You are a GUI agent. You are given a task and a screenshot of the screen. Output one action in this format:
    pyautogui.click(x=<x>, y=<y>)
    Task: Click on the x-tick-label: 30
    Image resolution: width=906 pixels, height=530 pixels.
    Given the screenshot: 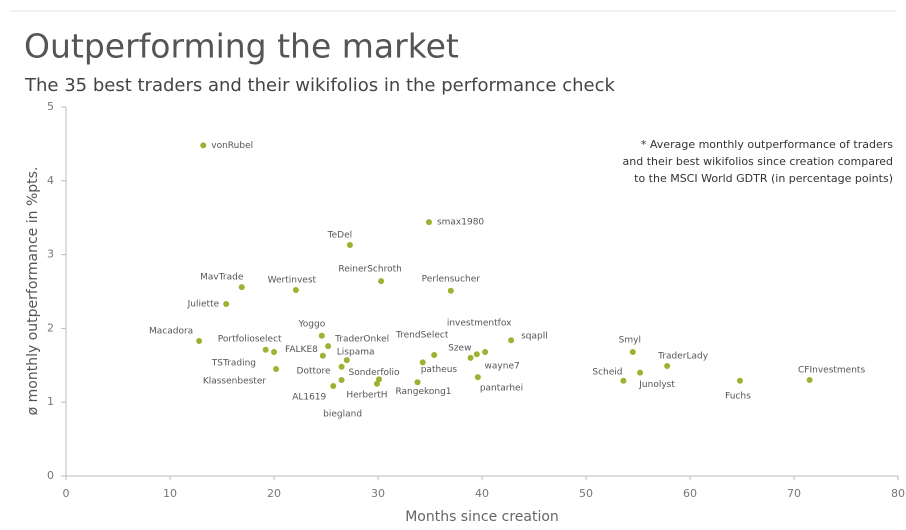 What is the action you would take?
    pyautogui.click(x=378, y=493)
    